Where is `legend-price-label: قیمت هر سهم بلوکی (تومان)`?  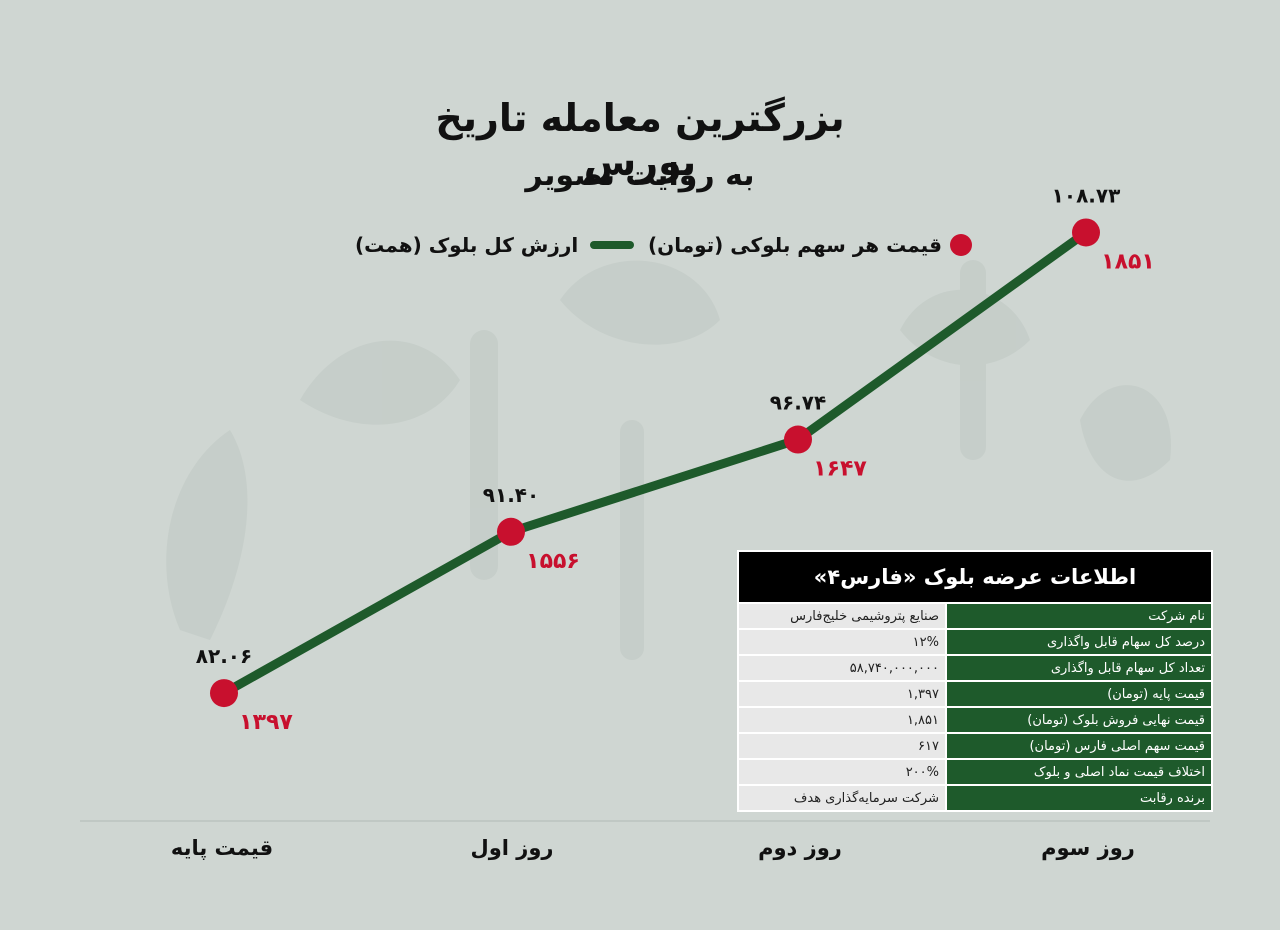
legend-price-label: قیمت هر سهم بلوکی (تومان) is located at coordinates (795, 245).